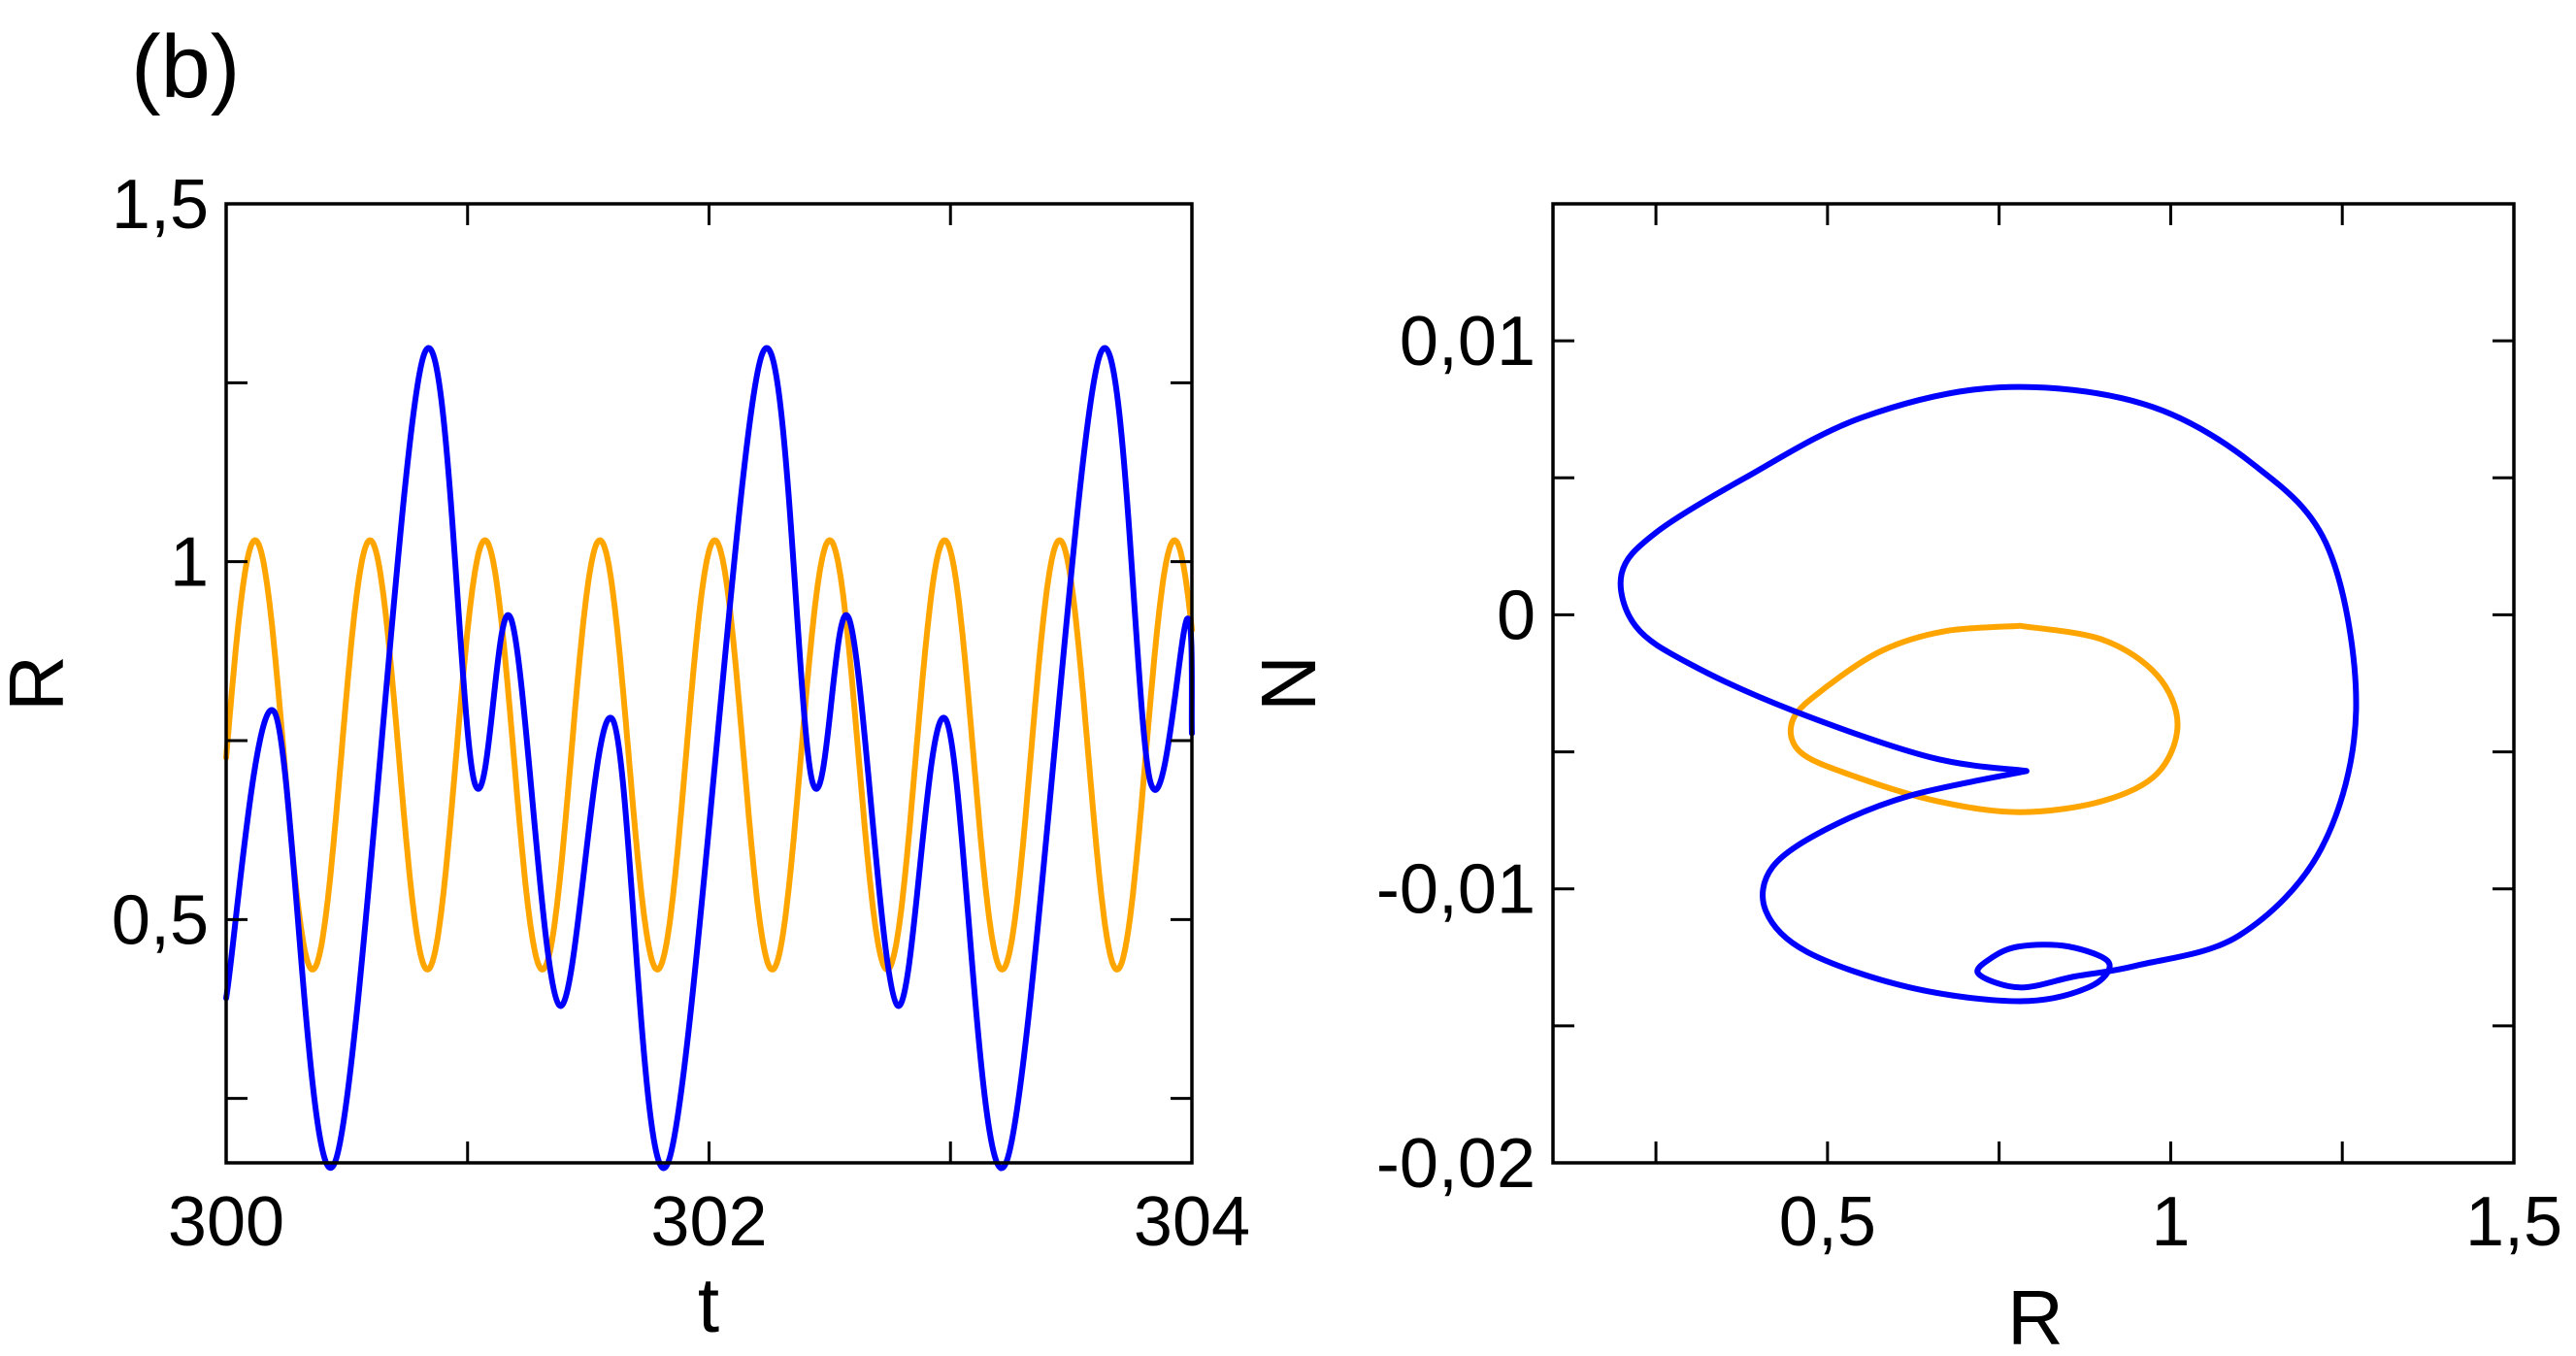 Image resolution: width=2576 pixels, height=1356 pixels. Describe the element at coordinates (40, 683) in the screenshot. I see `left-y-axis-label: R` at that location.